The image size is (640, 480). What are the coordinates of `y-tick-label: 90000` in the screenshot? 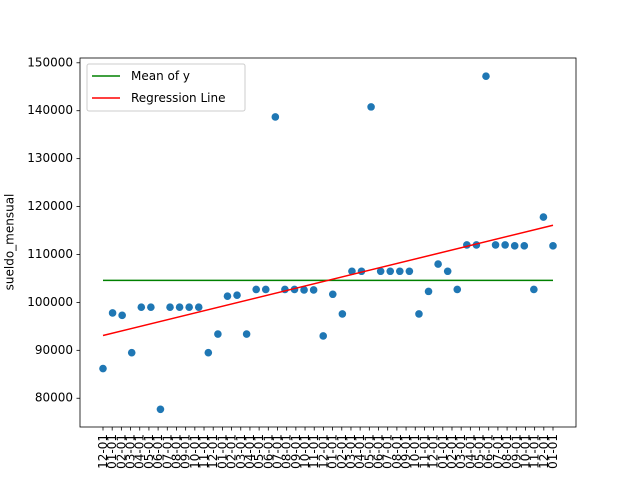 It's located at (54, 350).